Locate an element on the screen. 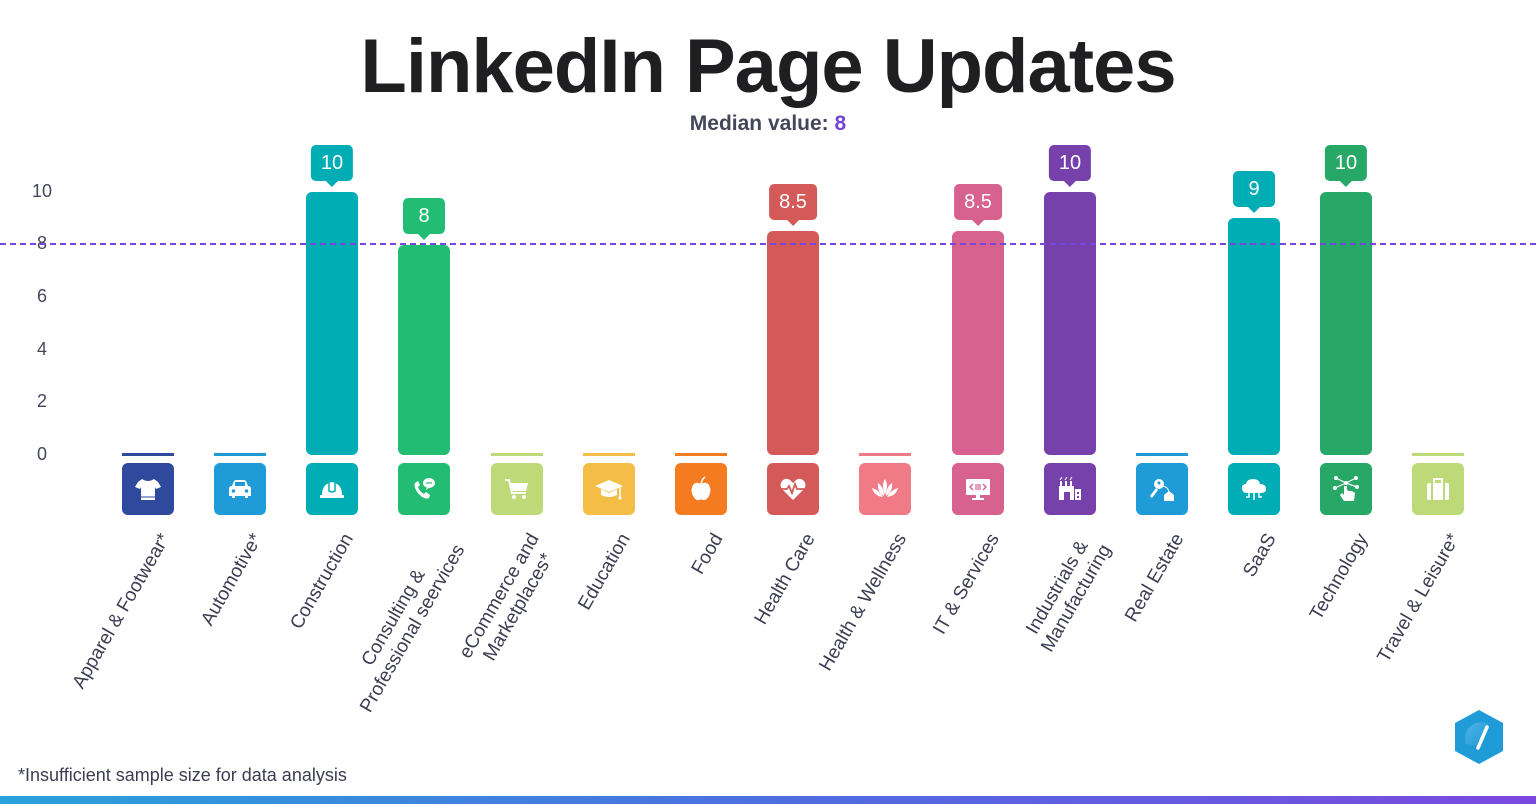 The width and height of the screenshot is (1536, 804). y-tick: 10 is located at coordinates (42, 191).